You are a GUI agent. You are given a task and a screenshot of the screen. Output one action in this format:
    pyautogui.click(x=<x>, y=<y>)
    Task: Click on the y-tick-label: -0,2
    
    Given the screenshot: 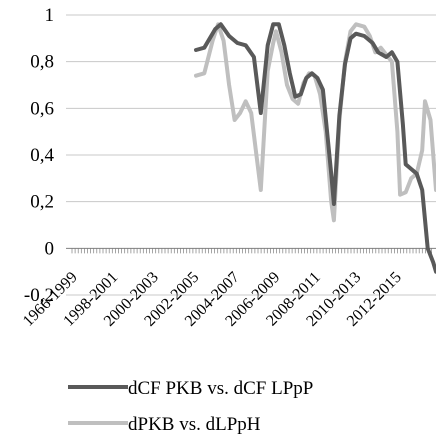 What is the action you would take?
    pyautogui.click(x=39, y=295)
    